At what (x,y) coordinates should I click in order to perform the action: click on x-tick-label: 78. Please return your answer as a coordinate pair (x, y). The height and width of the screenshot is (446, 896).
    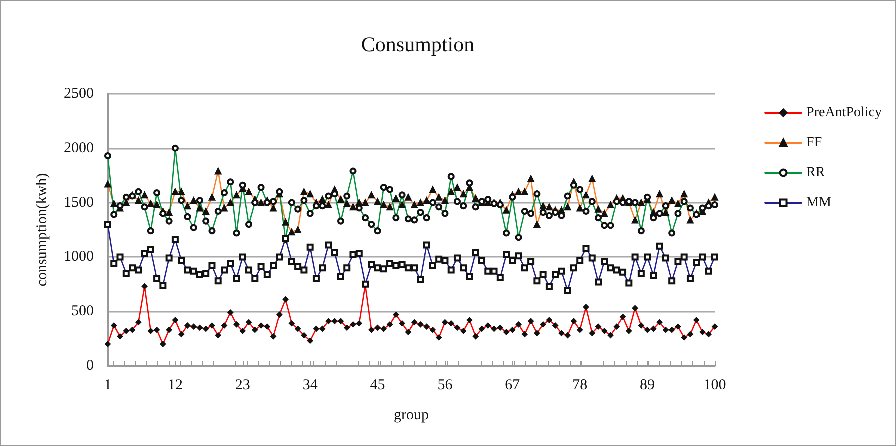
    Looking at the image, I should click on (580, 386).